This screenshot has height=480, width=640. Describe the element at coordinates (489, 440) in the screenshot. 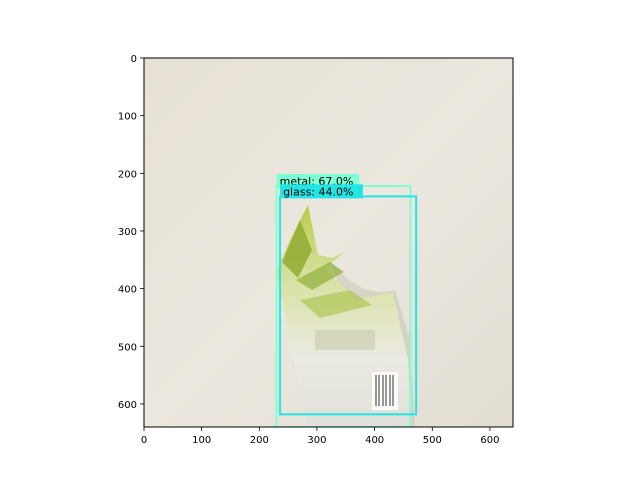

I see `x-tick-label: 600` at that location.